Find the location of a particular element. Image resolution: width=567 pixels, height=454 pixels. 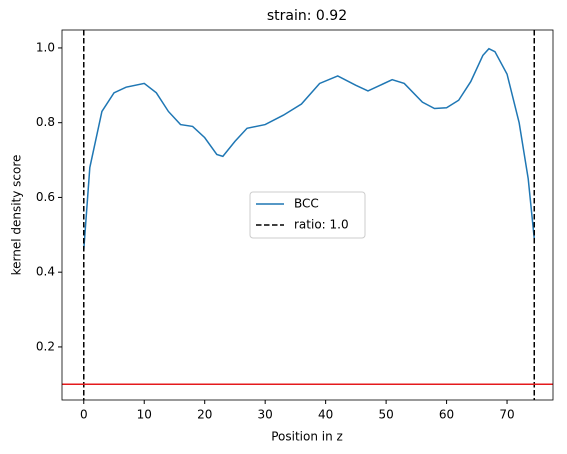

legend-label: BCC is located at coordinates (306, 204).